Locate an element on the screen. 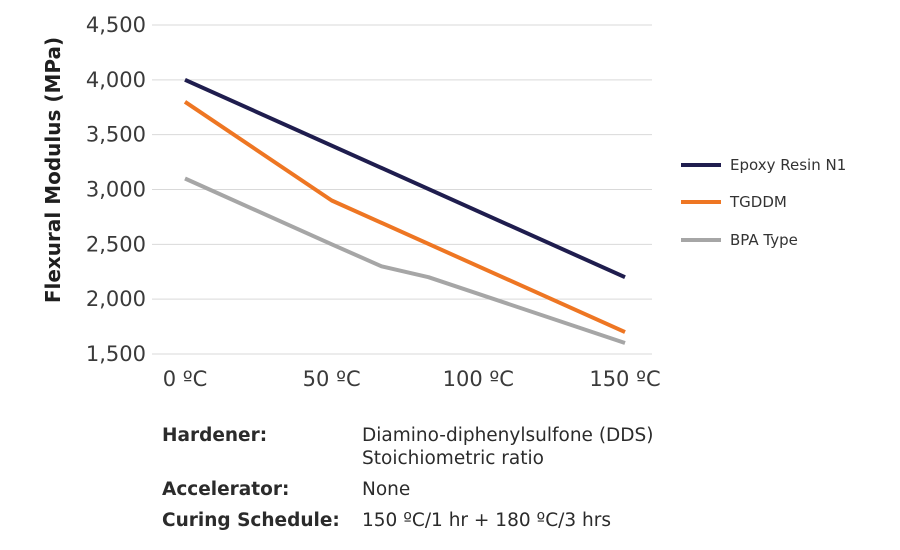  accelerator-value-line: None is located at coordinates (386, 489).